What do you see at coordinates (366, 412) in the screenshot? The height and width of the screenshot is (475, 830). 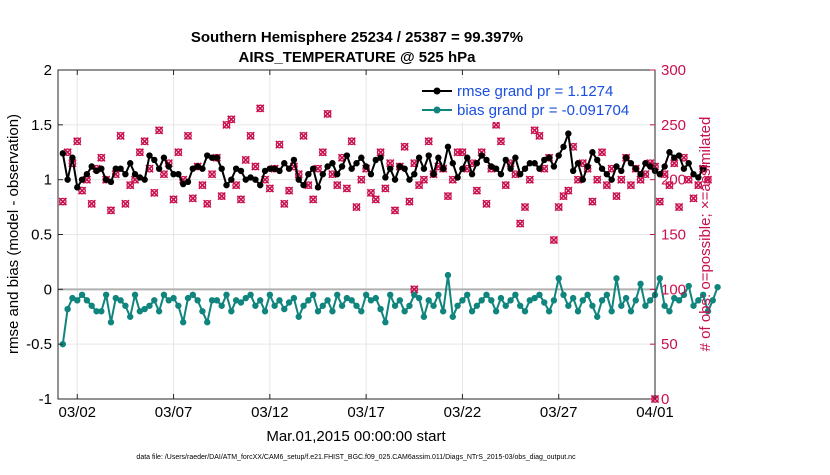 I see `x-tick-label: 03/17` at bounding box center [366, 412].